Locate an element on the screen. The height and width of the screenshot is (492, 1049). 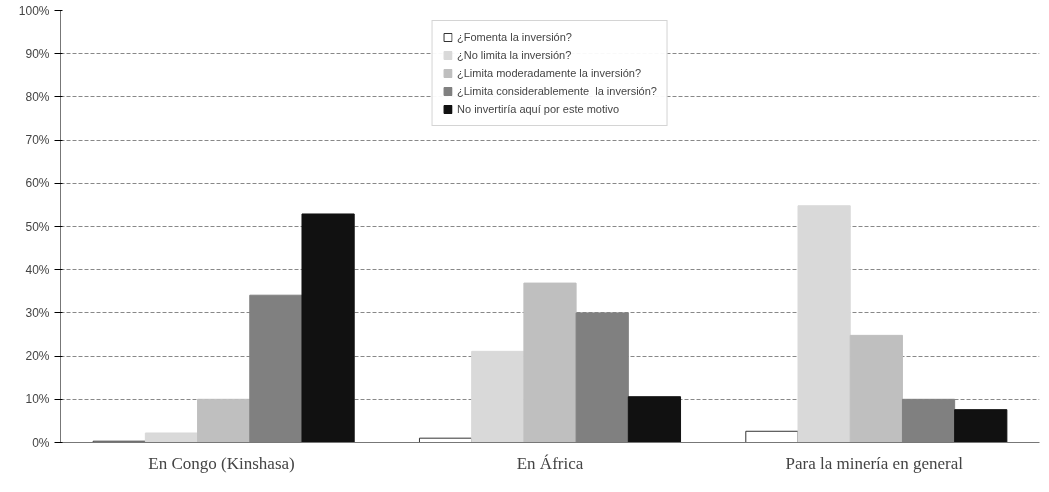
x-tick-label: En África is located at coordinates (550, 463).